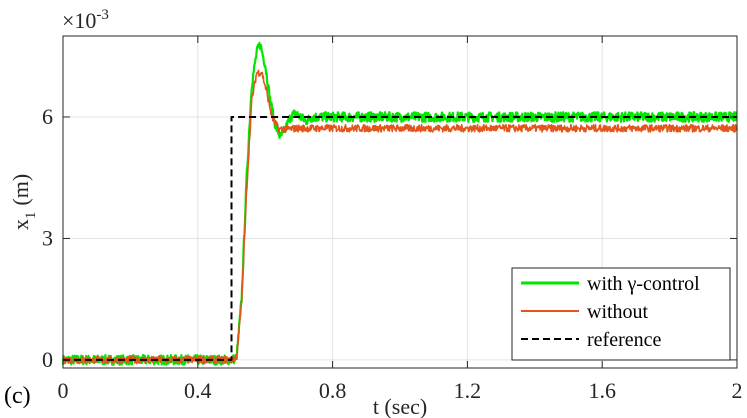 This screenshot has width=747, height=418. Describe the element at coordinates (468, 390) in the screenshot. I see `x-tick-label: 1.2` at that location.